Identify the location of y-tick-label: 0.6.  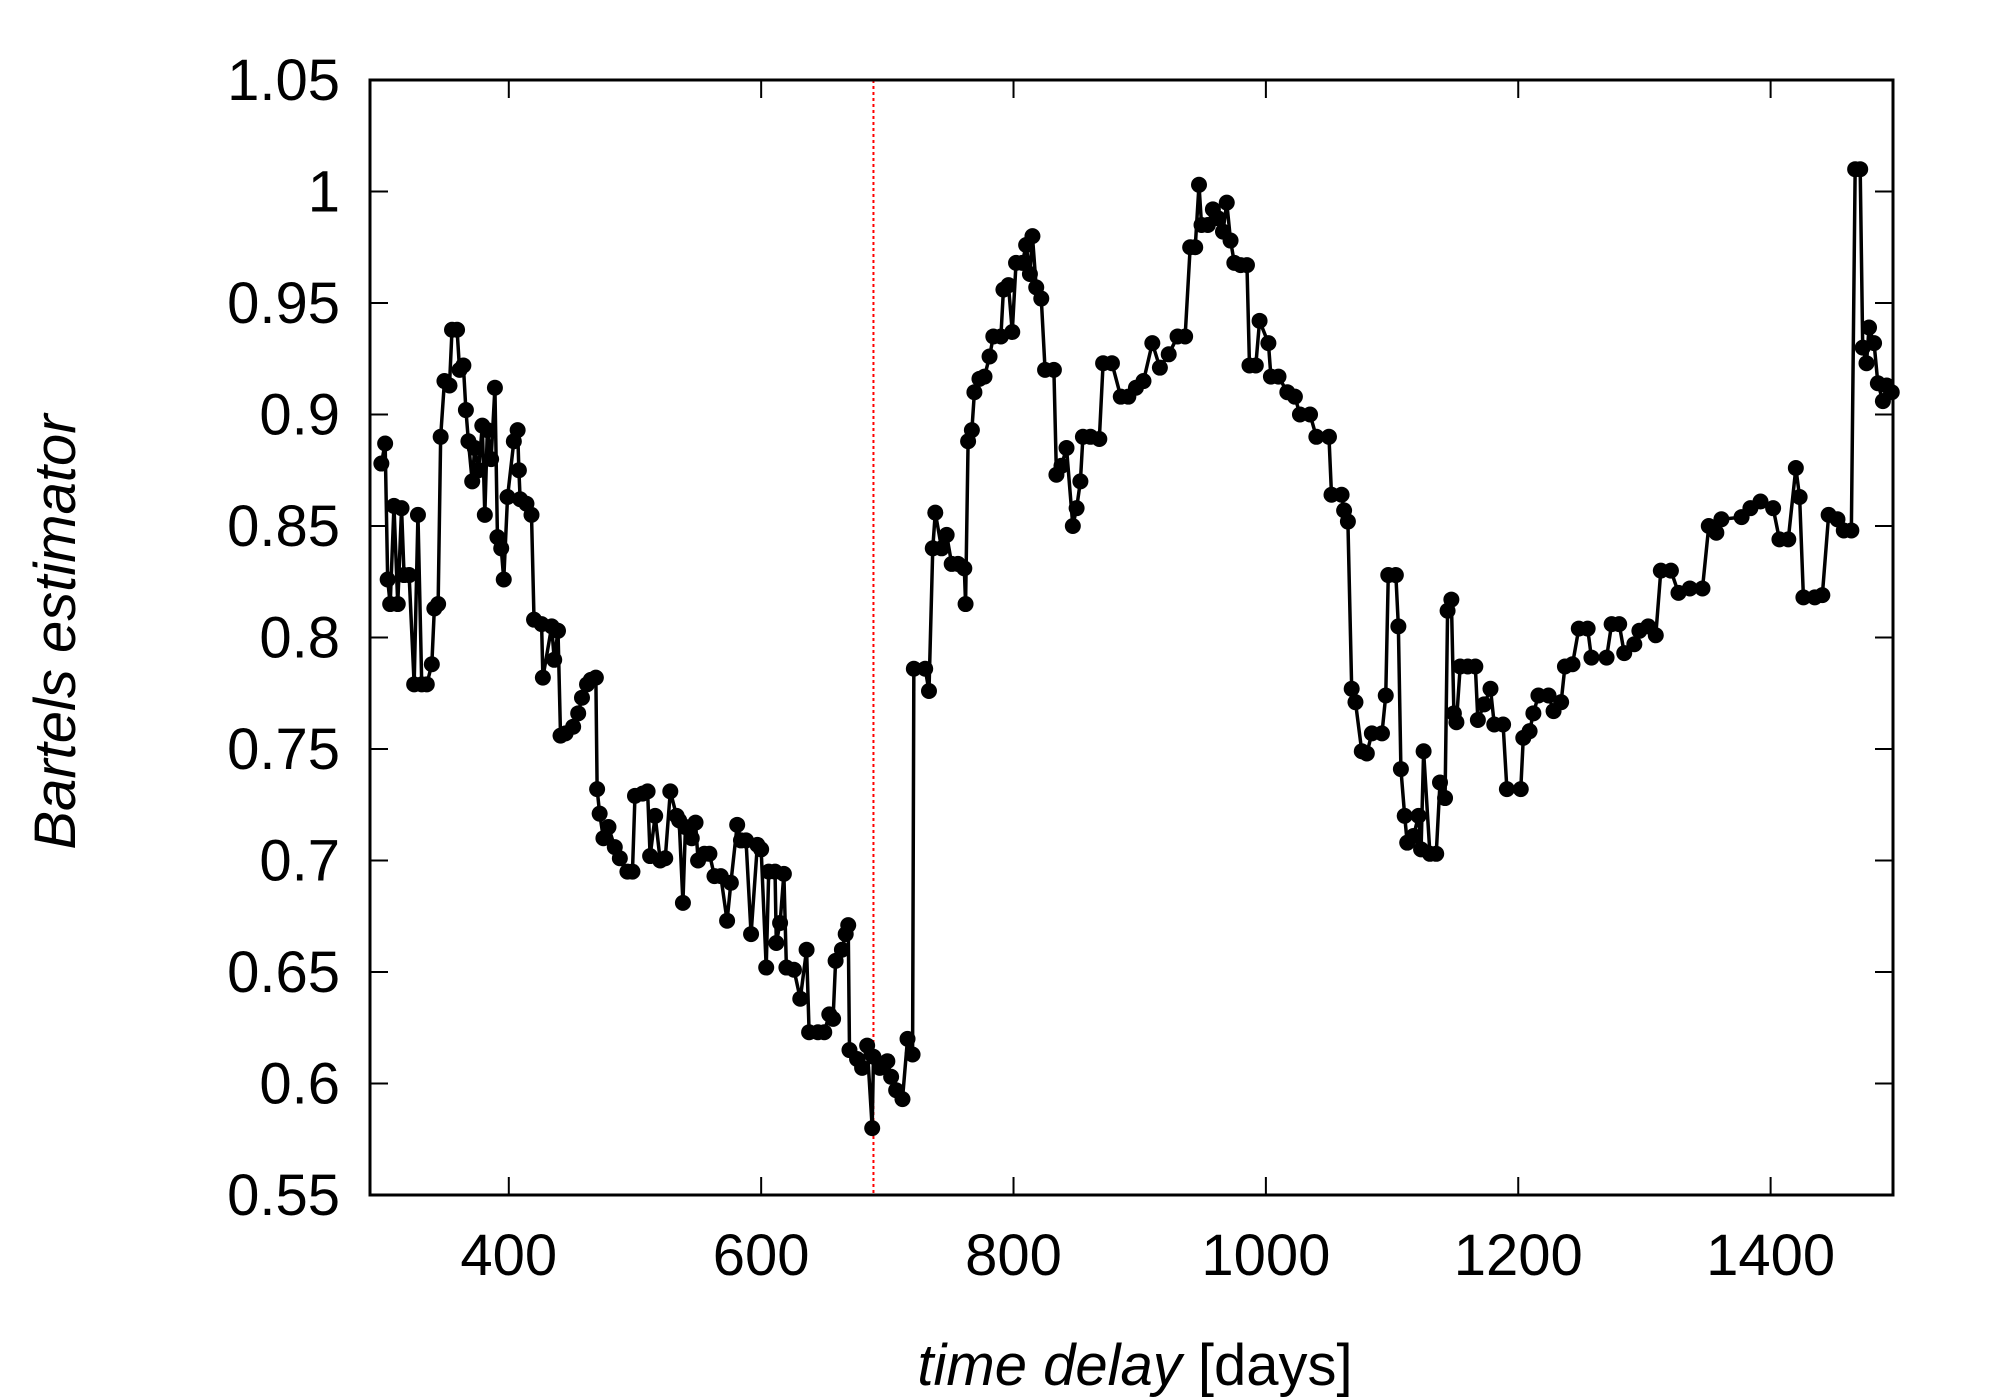
(299, 1084).